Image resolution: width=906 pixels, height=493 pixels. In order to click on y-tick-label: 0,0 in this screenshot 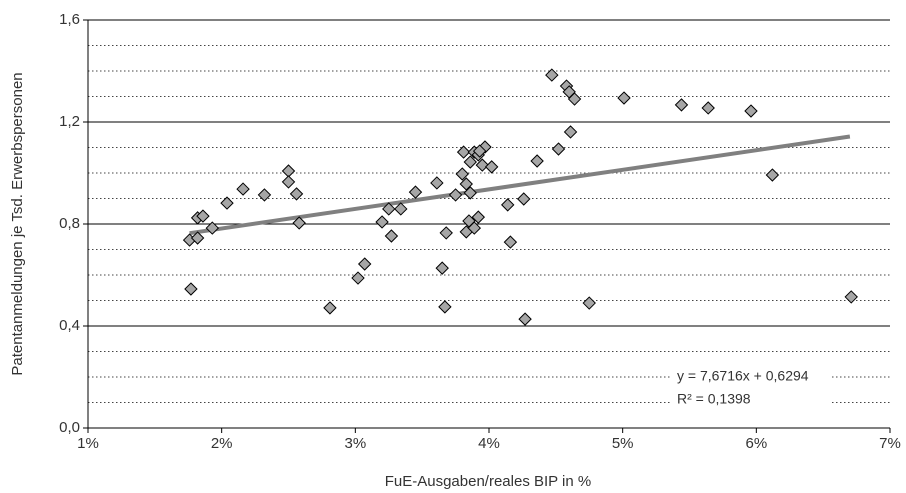, I will do `click(69, 427)`.